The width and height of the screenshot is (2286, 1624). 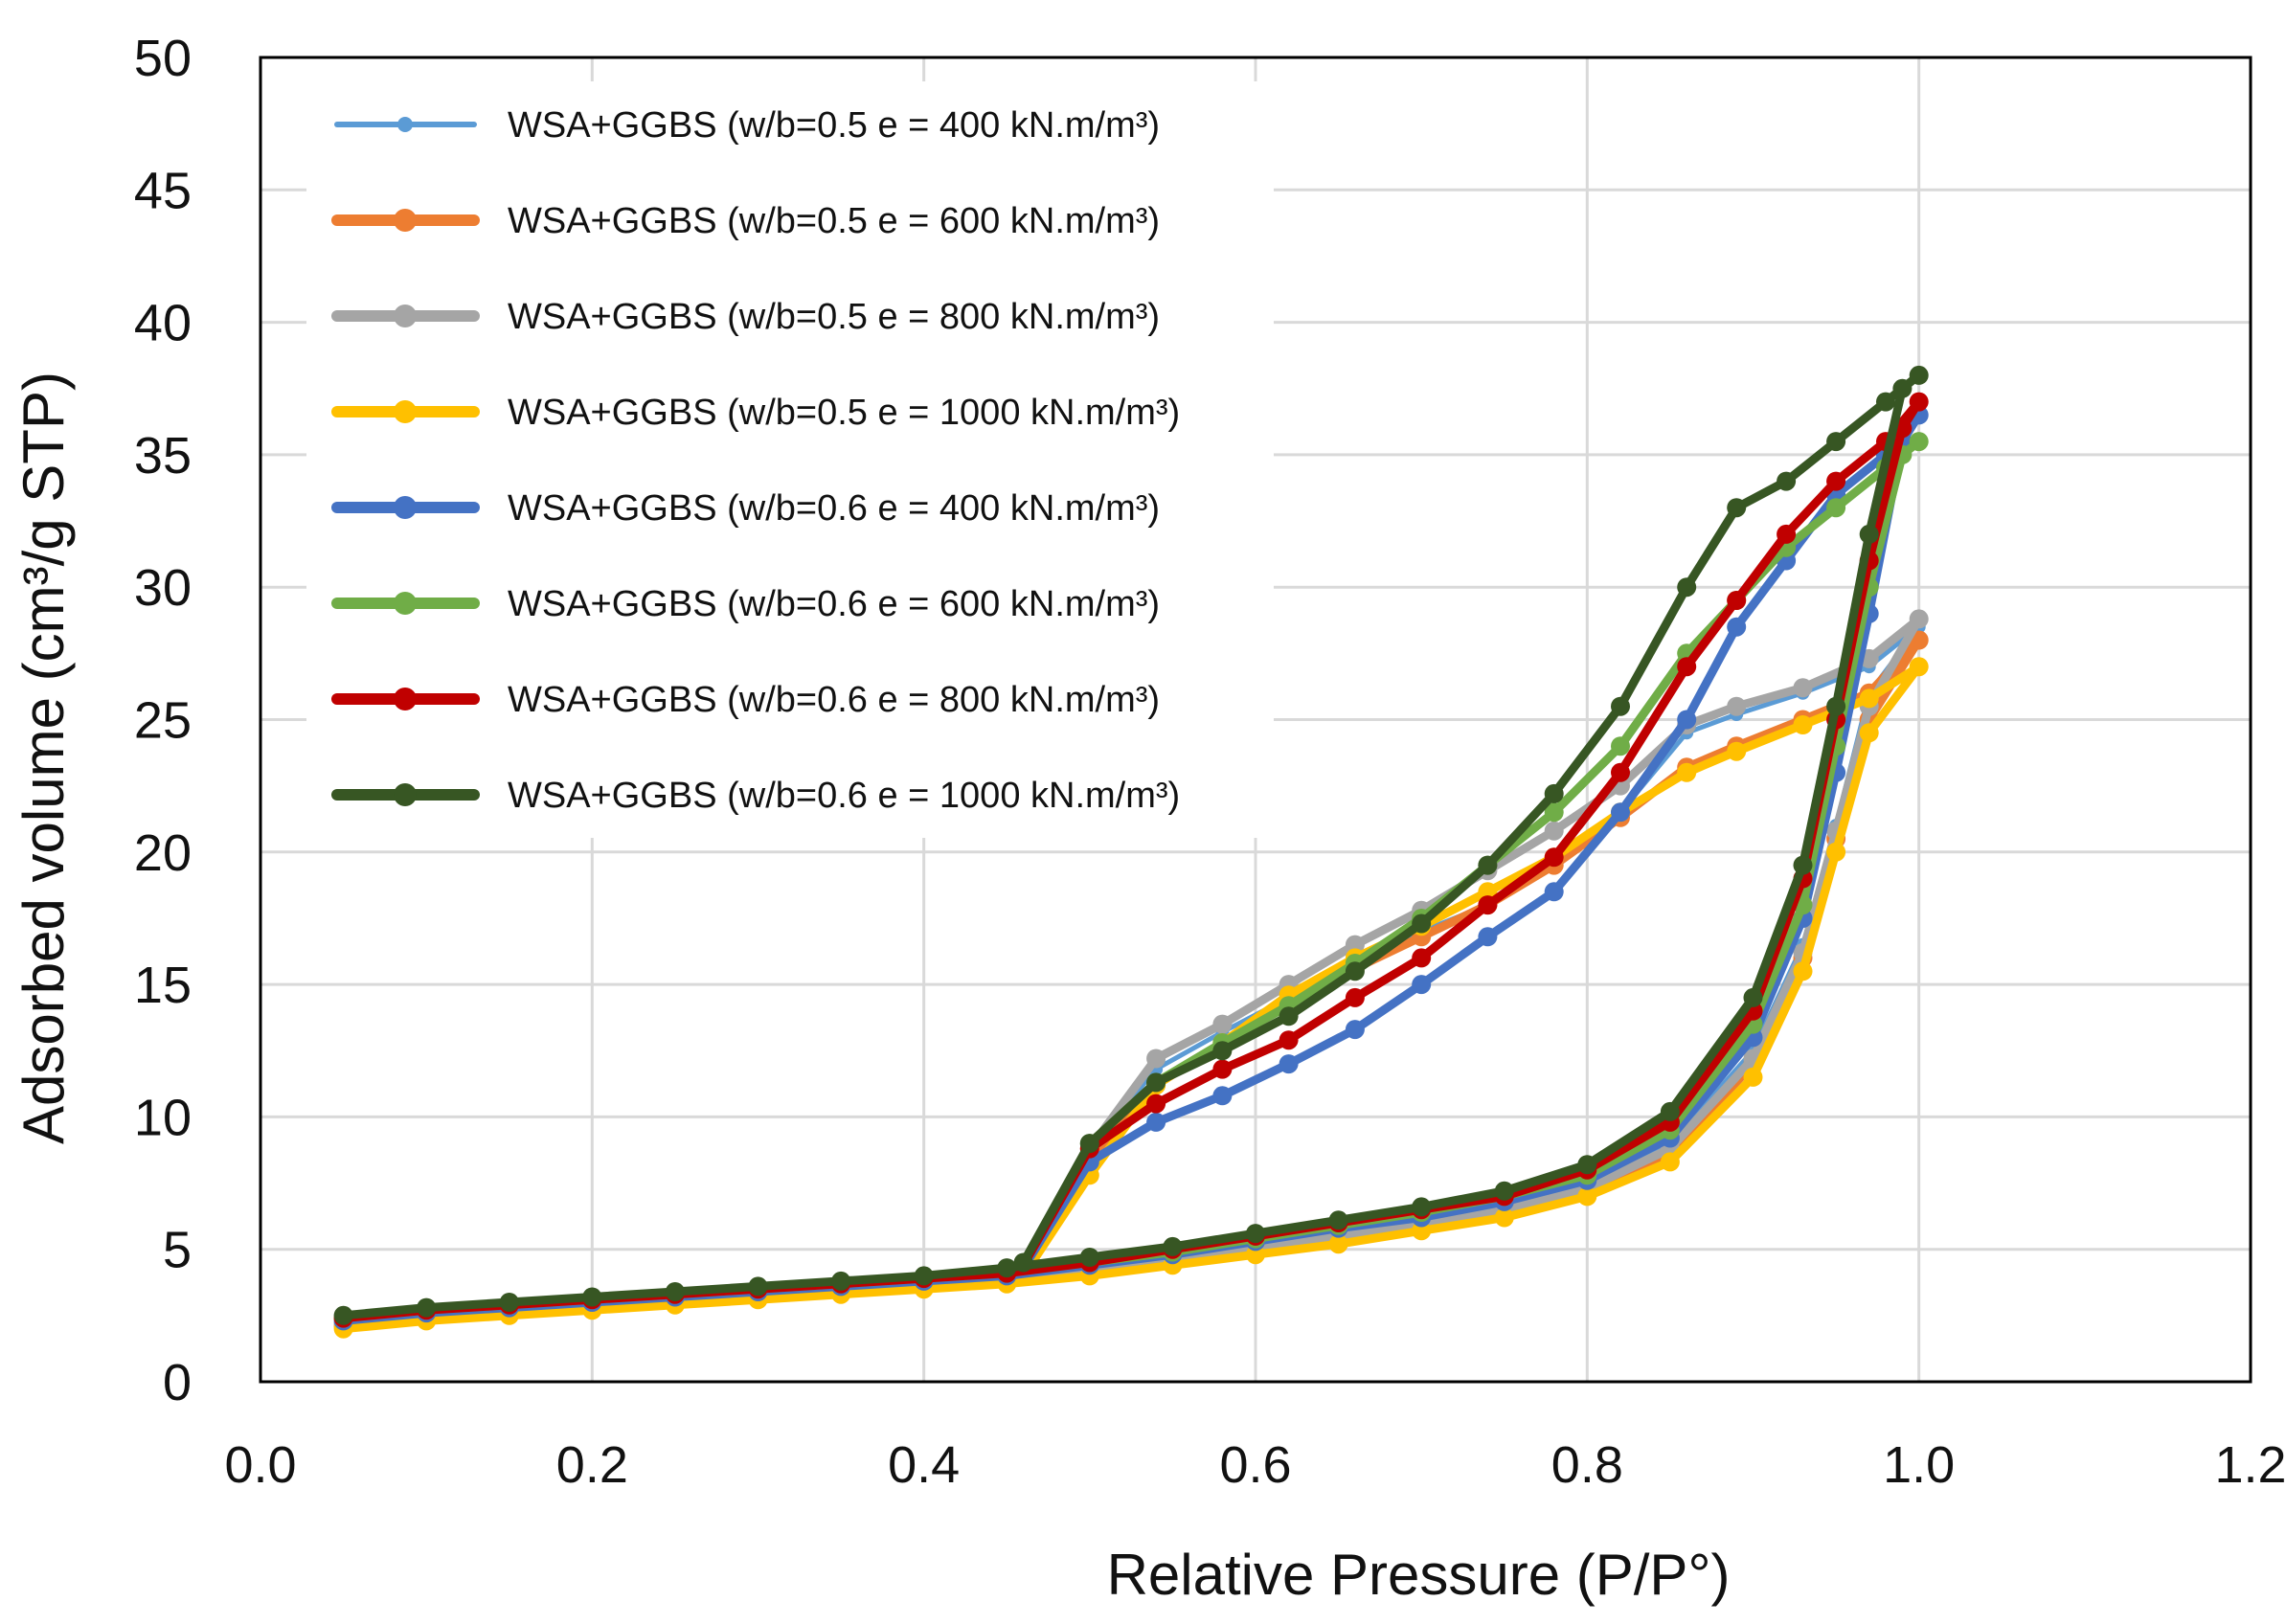 What do you see at coordinates (747, 125) in the screenshot?
I see `legend-item: WSA+GGBS (w/b=0.5 e = 400 kN.m/m³)` at bounding box center [747, 125].